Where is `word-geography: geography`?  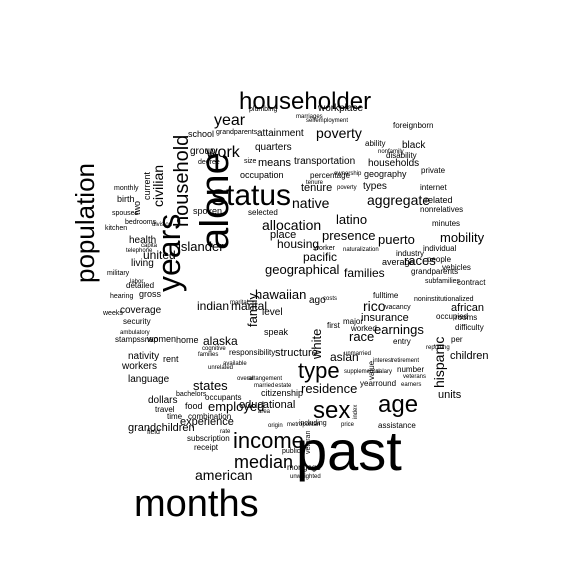 word-geography: geography is located at coordinates (385, 174).